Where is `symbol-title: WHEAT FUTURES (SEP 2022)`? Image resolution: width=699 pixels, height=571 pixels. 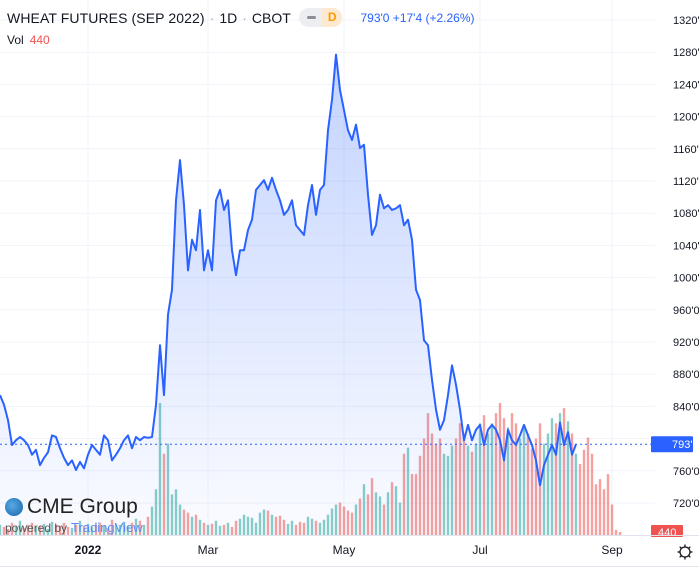 symbol-title: WHEAT FUTURES (SEP 2022) is located at coordinates (106, 17).